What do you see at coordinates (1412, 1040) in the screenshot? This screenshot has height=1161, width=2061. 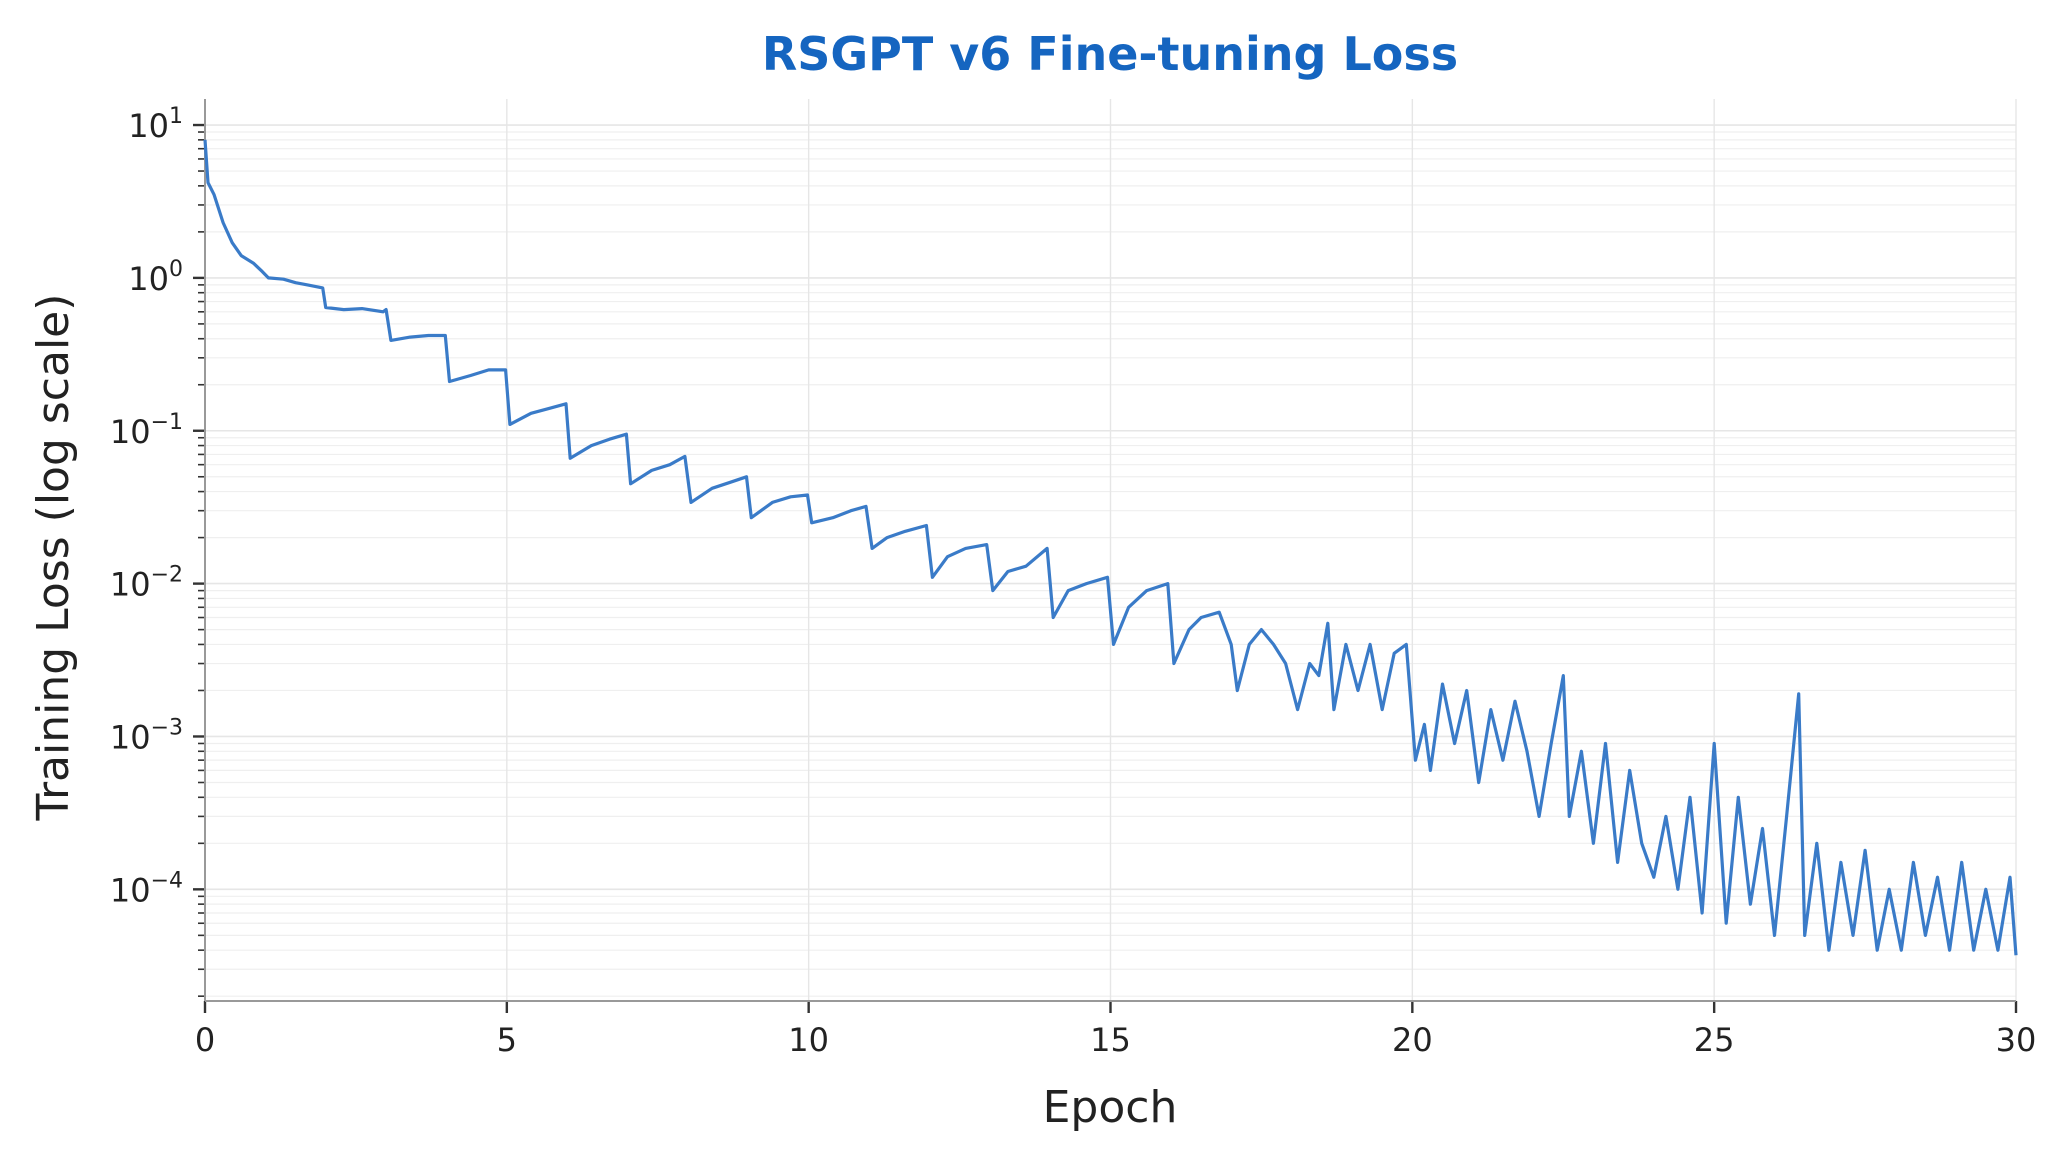 I see `x-tick-label: 20` at bounding box center [1412, 1040].